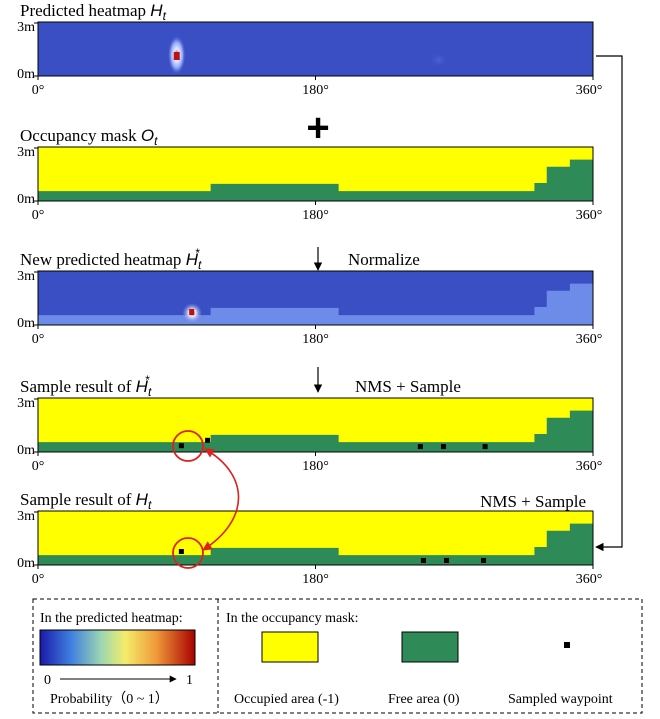 The width and height of the screenshot is (660, 719). I want to click on skip-connector, so click(609, 303).